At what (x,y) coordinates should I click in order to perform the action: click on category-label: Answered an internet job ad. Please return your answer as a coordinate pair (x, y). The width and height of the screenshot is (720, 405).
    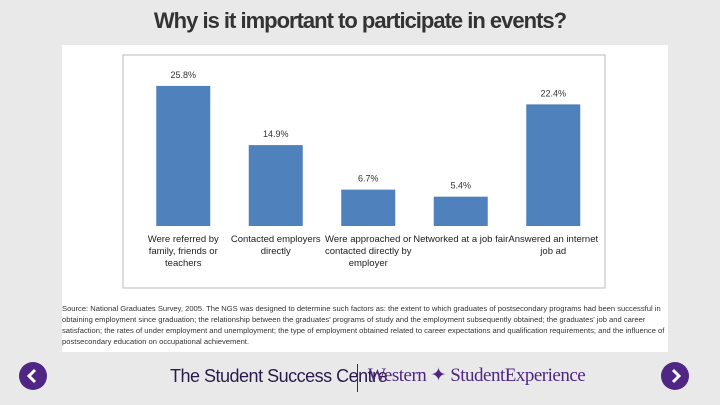
    Looking at the image, I should click on (553, 245).